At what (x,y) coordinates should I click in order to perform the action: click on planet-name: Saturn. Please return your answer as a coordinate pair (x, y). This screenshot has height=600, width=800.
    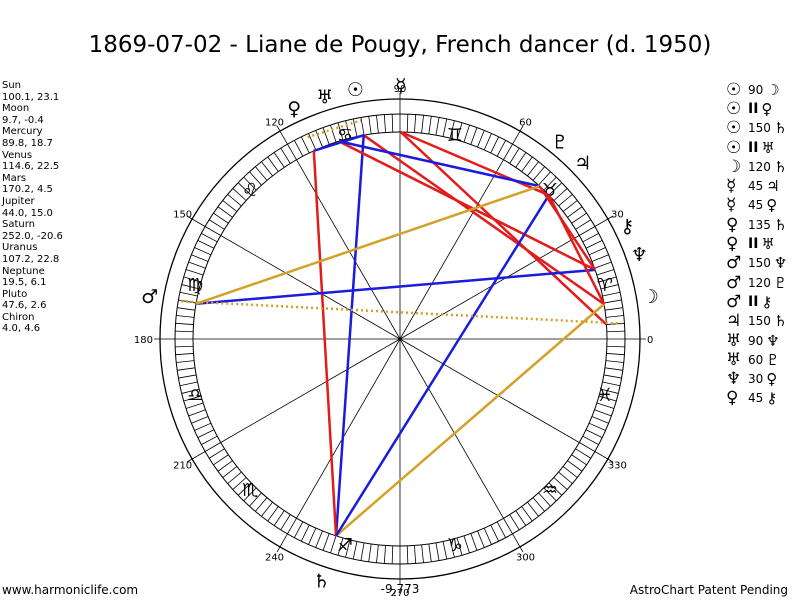
    Looking at the image, I should click on (19, 225).